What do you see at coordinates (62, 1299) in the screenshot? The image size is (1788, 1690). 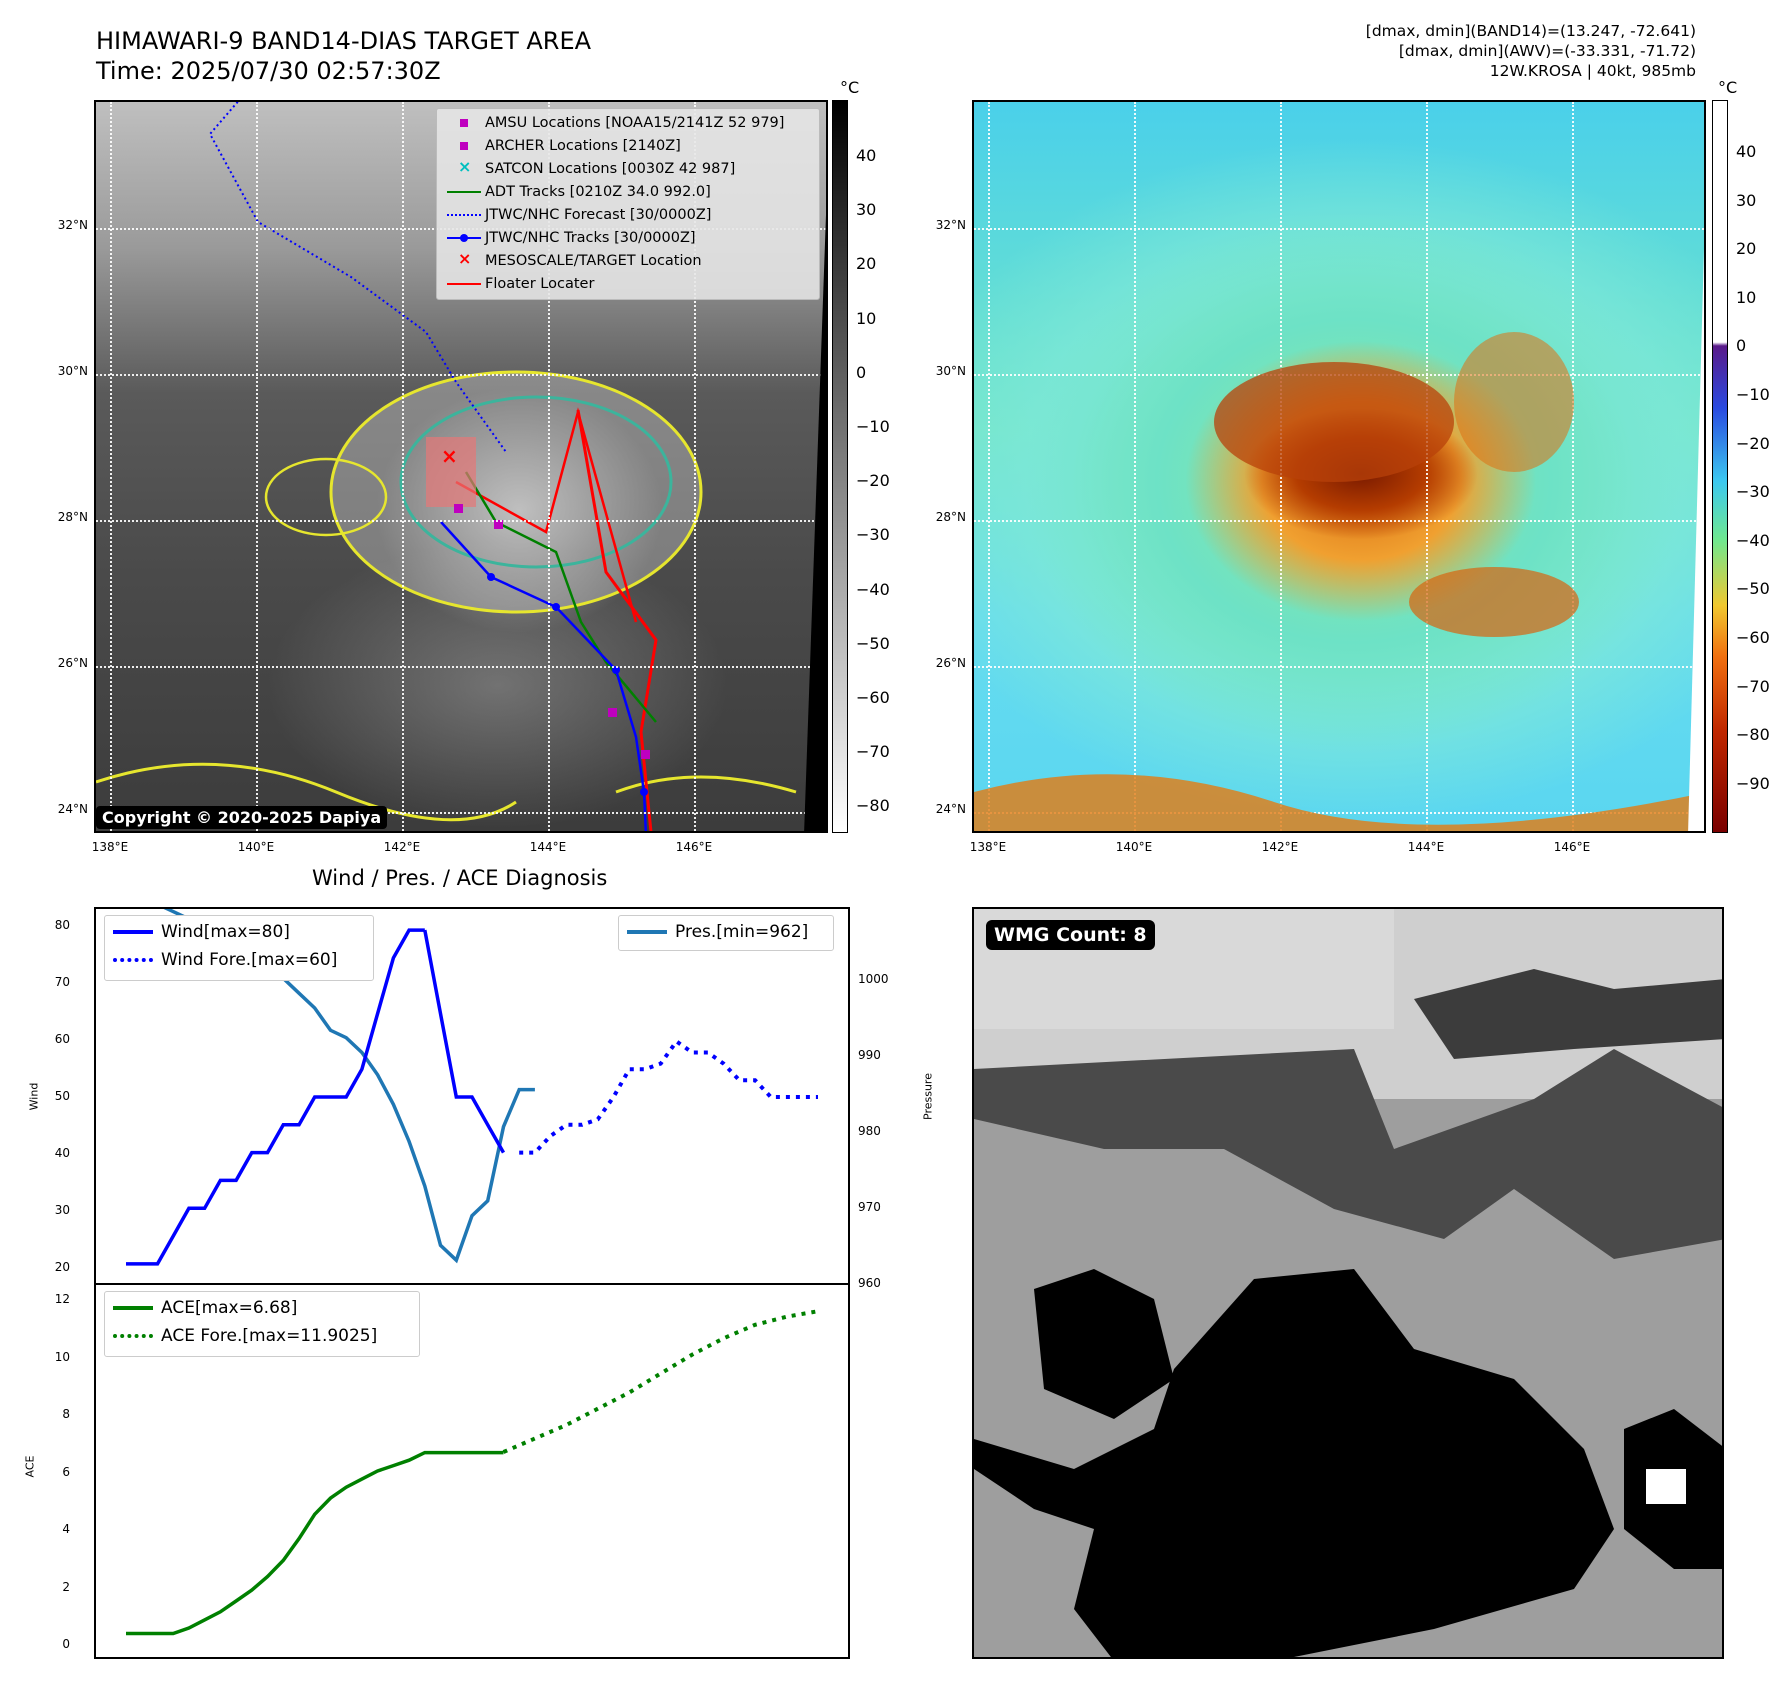 I see `axis-tick: 12` at bounding box center [62, 1299].